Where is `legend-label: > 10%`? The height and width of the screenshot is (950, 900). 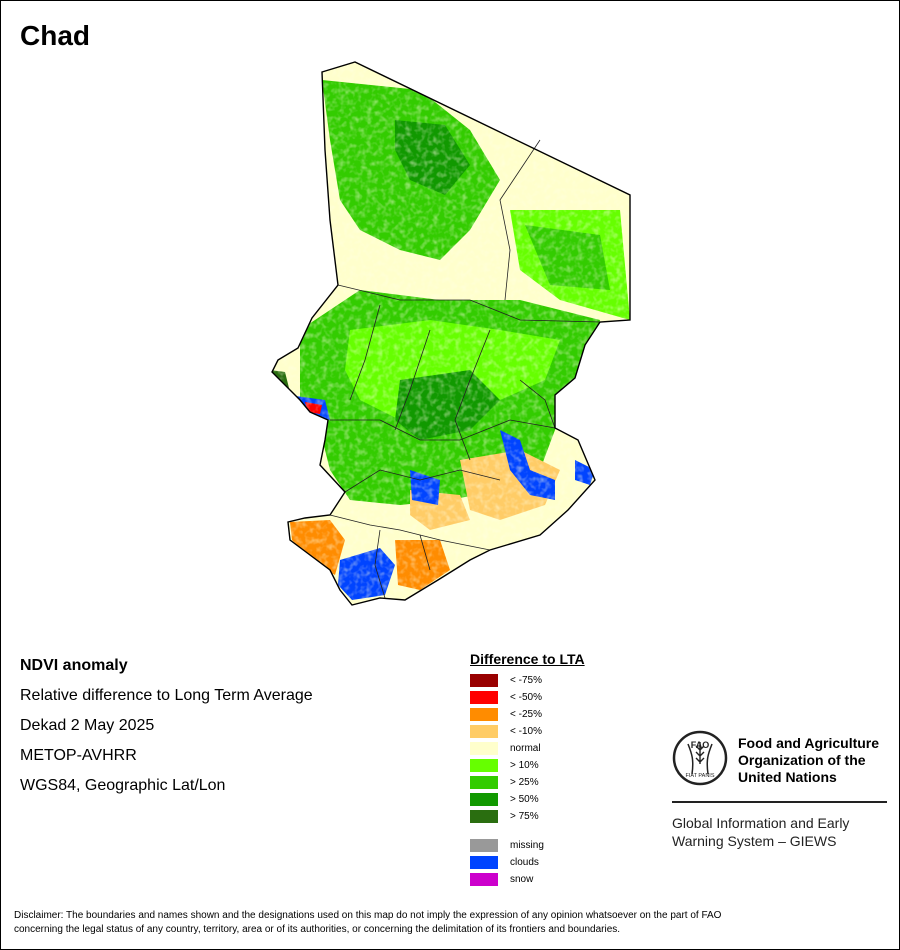 legend-label: > 10% is located at coordinates (524, 765).